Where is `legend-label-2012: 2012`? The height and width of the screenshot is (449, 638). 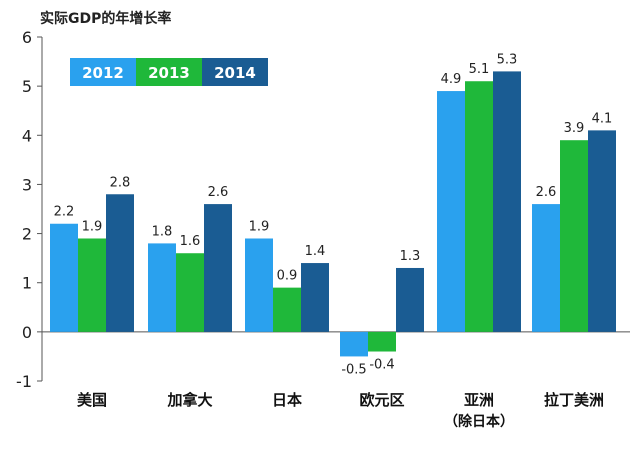 legend-label-2012: 2012 is located at coordinates (103, 73).